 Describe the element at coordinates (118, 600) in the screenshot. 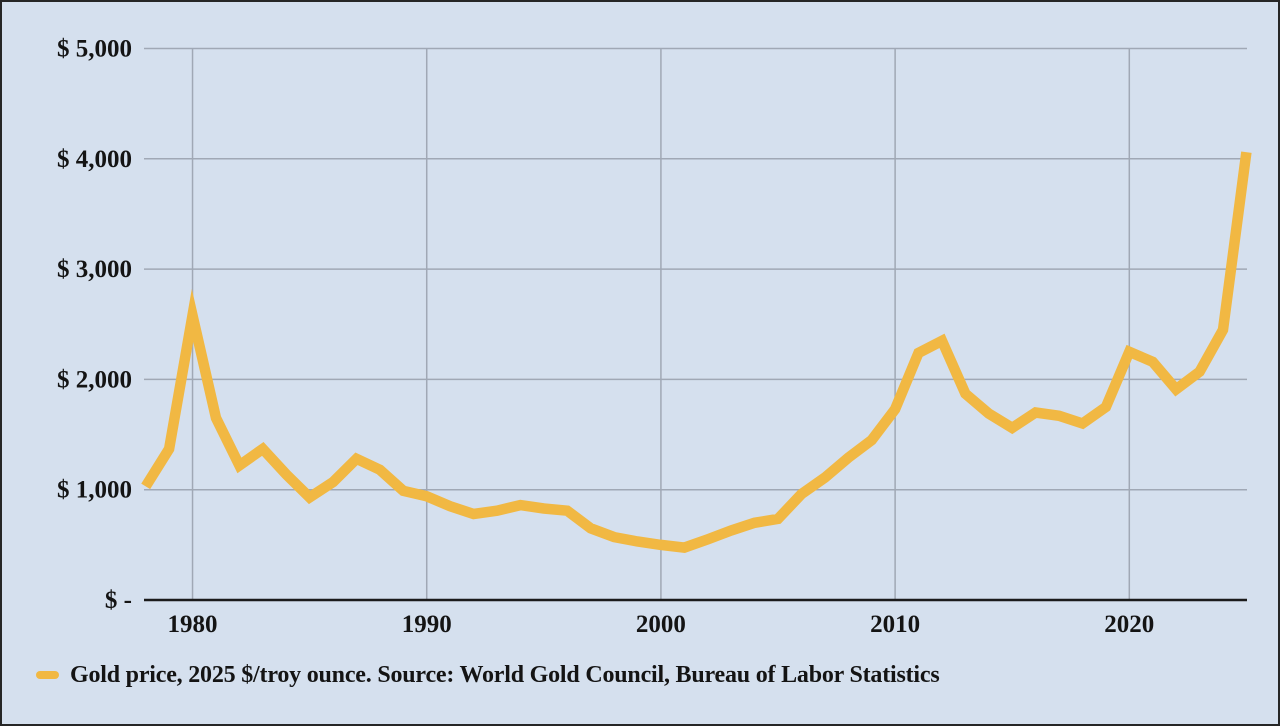

I see `y-axis-tick-label: $ -` at that location.